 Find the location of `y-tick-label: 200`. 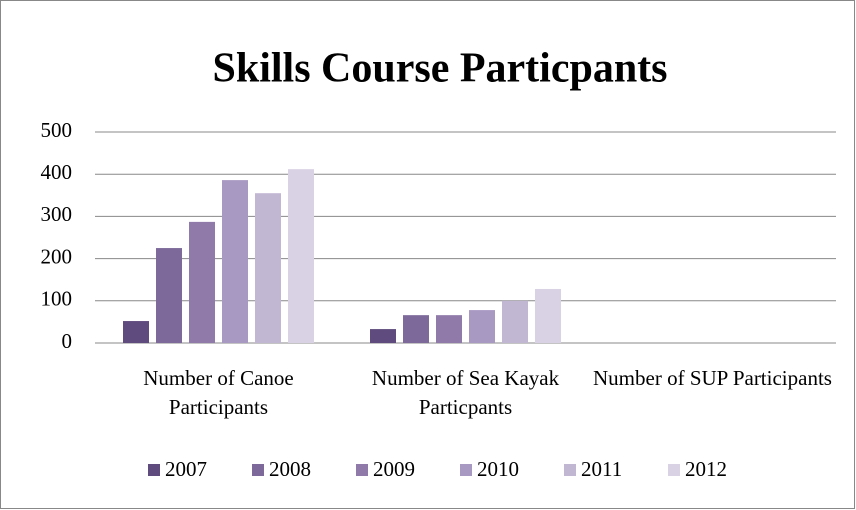

y-tick-label: 200 is located at coordinates (57, 256).